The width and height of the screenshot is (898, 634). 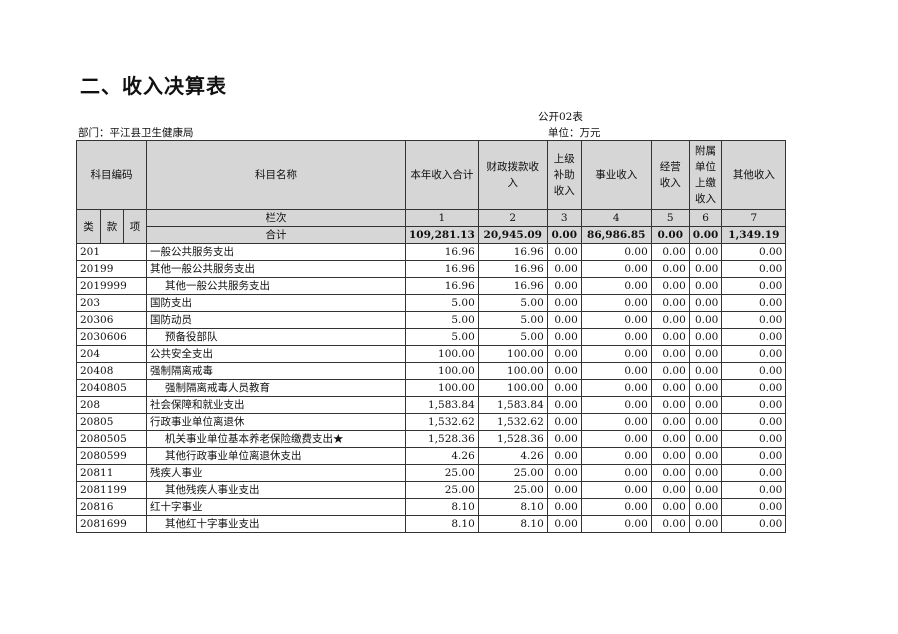 I want to click on column-number-row: 类 款 项 栏次 1 2 3 4 5 6 7, so click(x=431, y=226).